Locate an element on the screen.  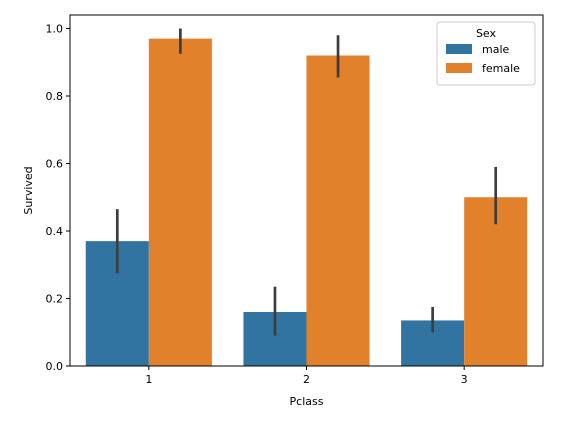
y-axis: 0.0 0.2 0.4 0.6 0.8 1.0 is located at coordinates (58, 198).